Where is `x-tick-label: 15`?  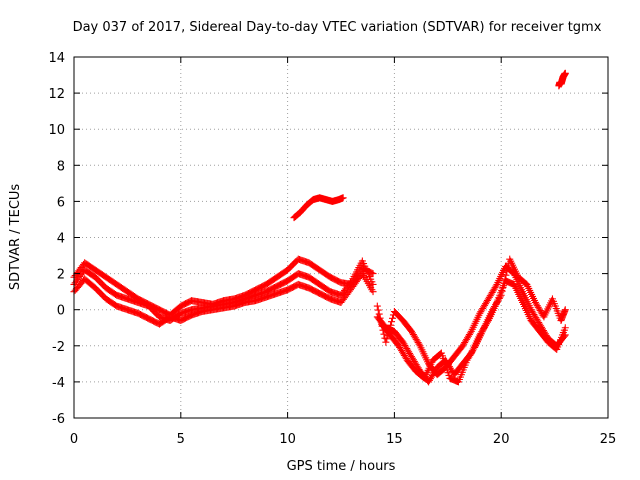 x-tick-label: 15 is located at coordinates (394, 439).